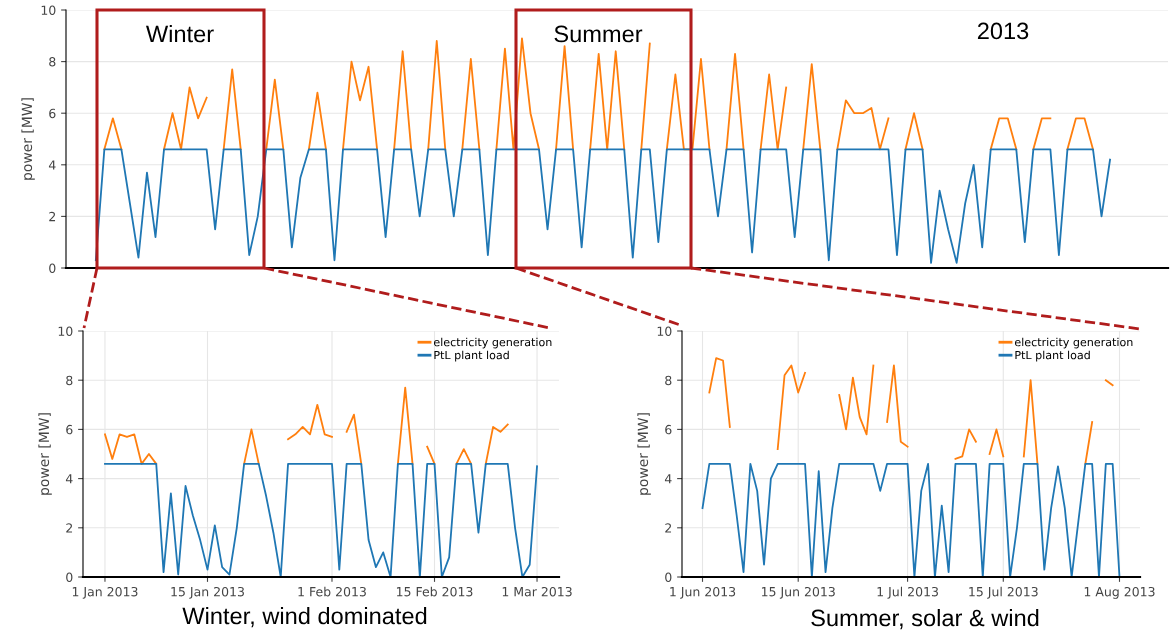 The width and height of the screenshot is (1172, 633). Describe the element at coordinates (332, 591) in the screenshot. I see `x-tick-label: 1 Feb 2013` at that location.